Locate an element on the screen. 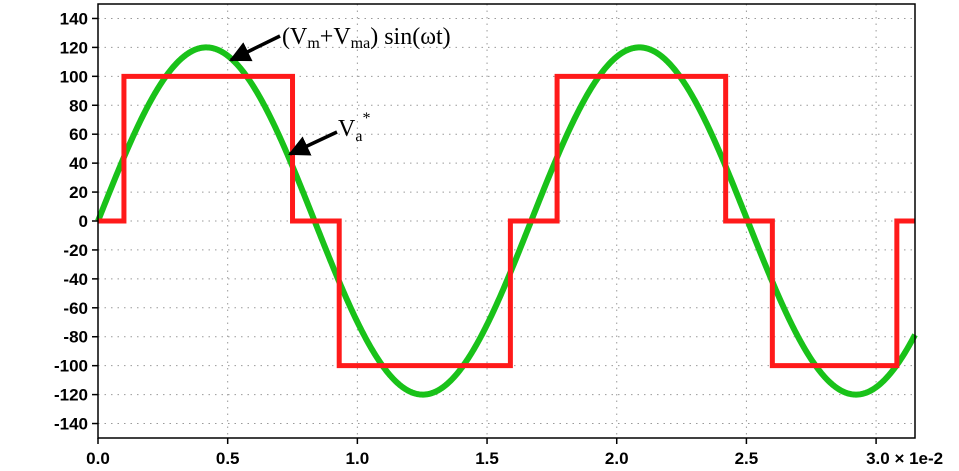  y-tick-label: -140 is located at coordinates (71, 424).